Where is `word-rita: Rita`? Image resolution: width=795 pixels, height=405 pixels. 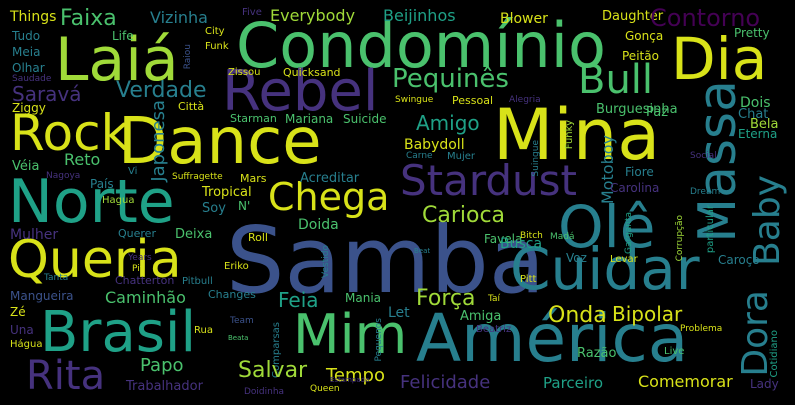 word-rita: Rita is located at coordinates (66, 376).